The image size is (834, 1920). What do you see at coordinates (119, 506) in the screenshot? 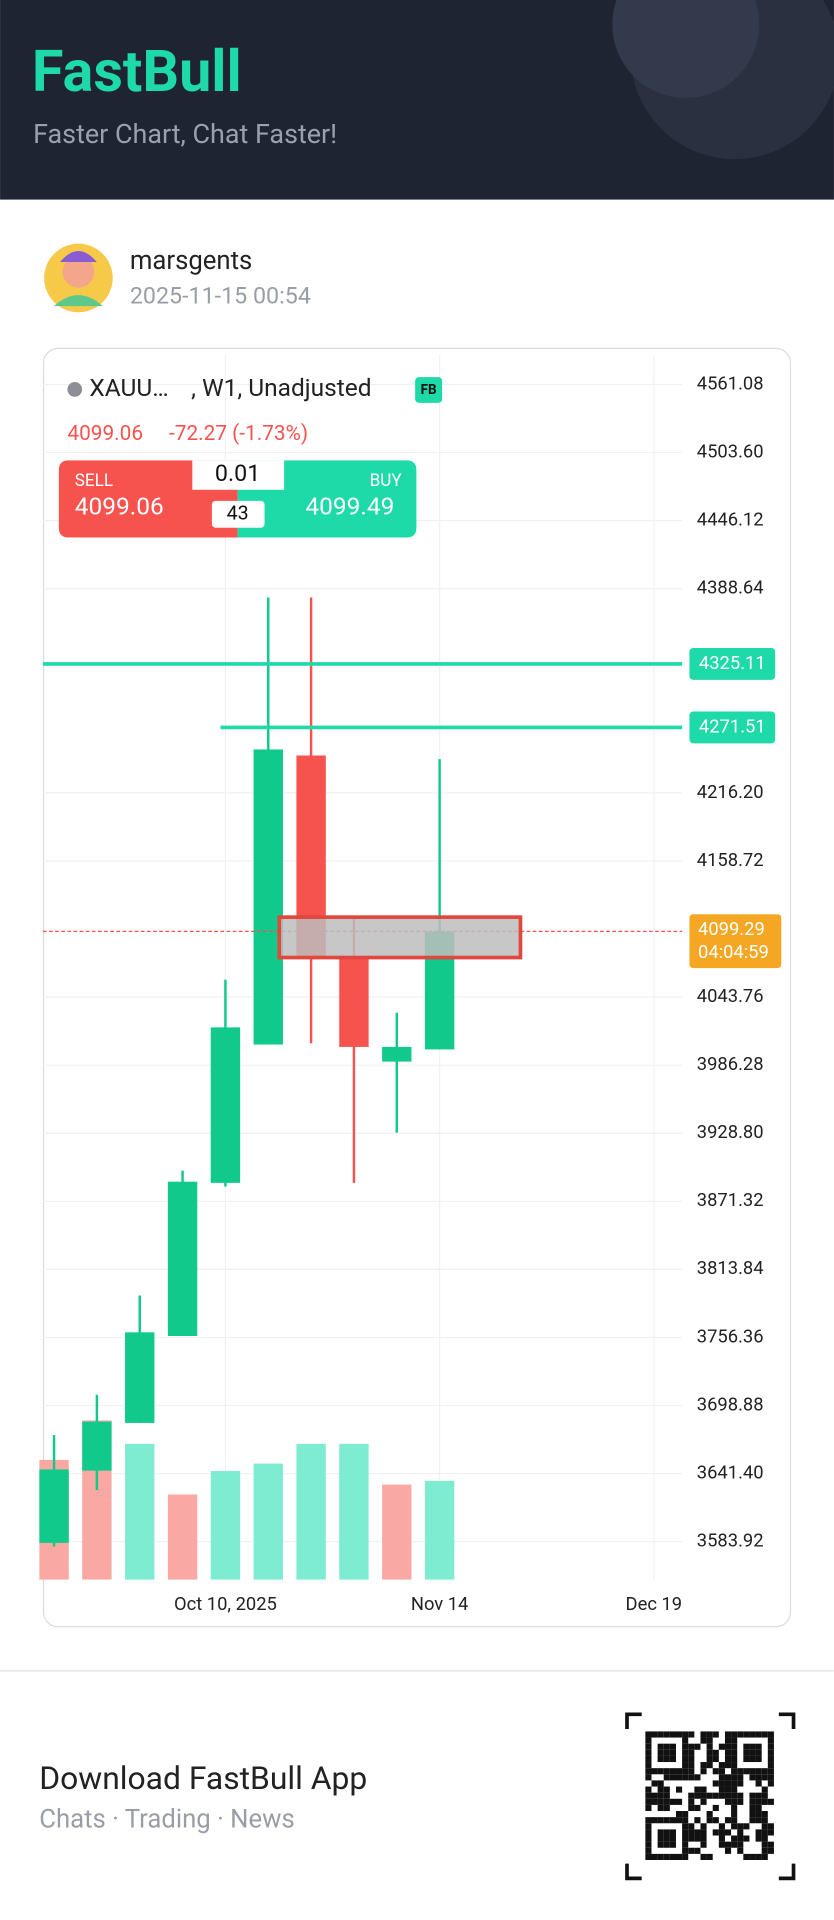
I see `sell-price: 4099.06` at bounding box center [119, 506].